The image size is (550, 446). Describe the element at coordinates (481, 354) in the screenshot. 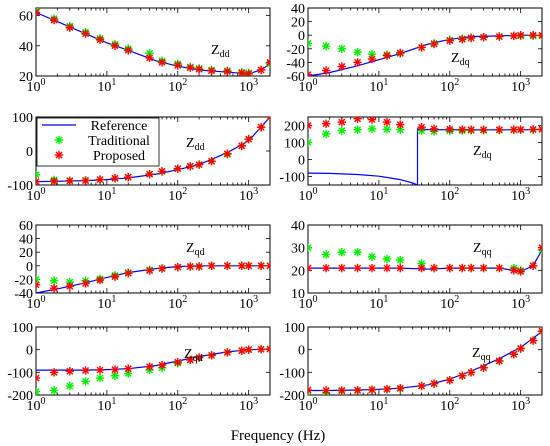

I see `panel-label: Zqq` at that location.